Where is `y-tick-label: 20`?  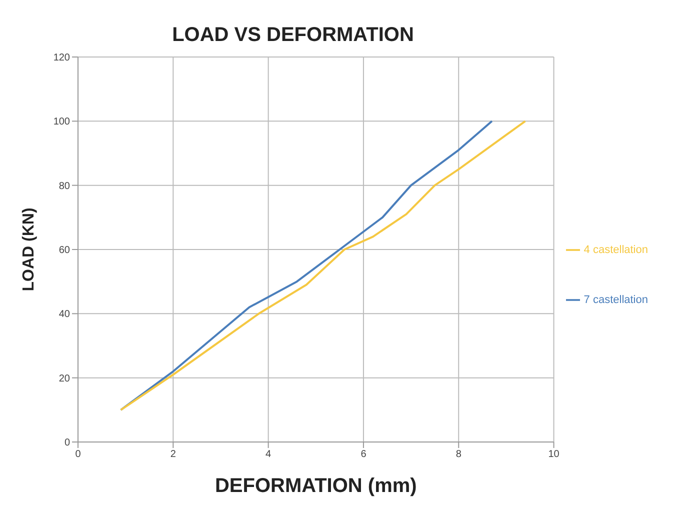
y-tick-label: 20 is located at coordinates (64, 378).